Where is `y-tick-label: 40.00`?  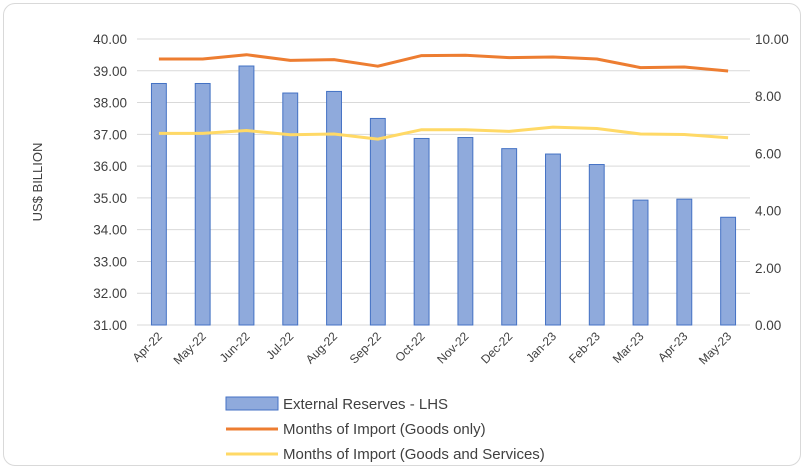
y-tick-label: 40.00 is located at coordinates (110, 39).